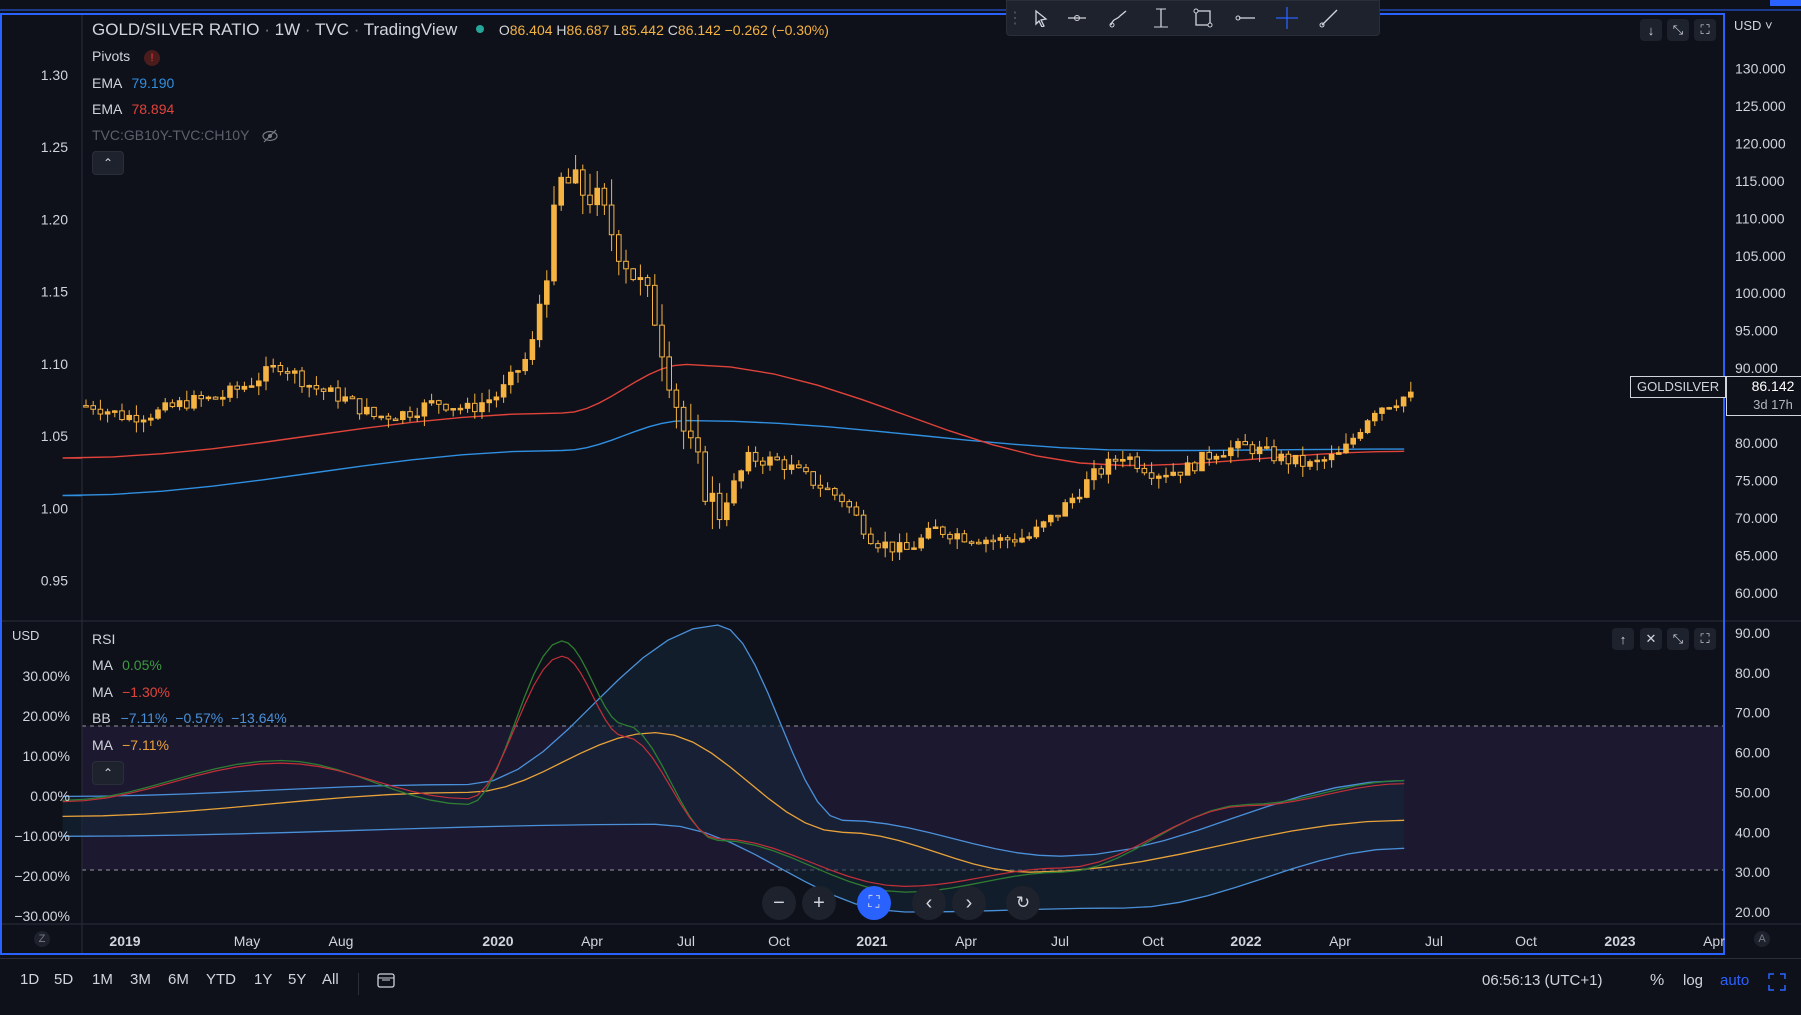 The width and height of the screenshot is (1801, 1015). Describe the element at coordinates (969, 903) in the screenshot. I see `scroll-right-button: ›` at that location.